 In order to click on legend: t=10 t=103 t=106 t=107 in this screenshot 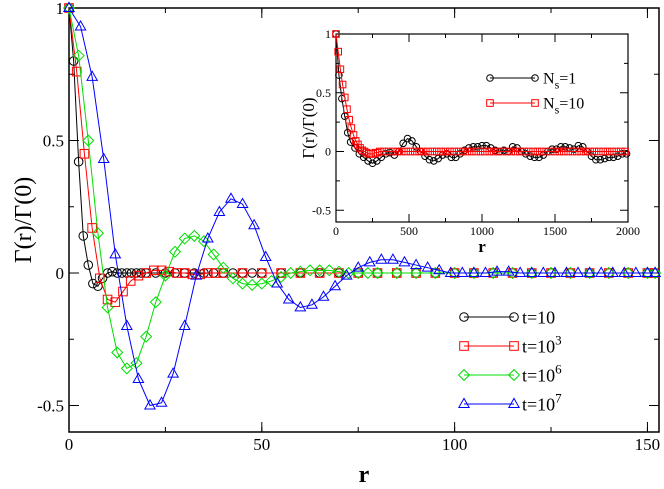, I will do `click(509, 360)`.